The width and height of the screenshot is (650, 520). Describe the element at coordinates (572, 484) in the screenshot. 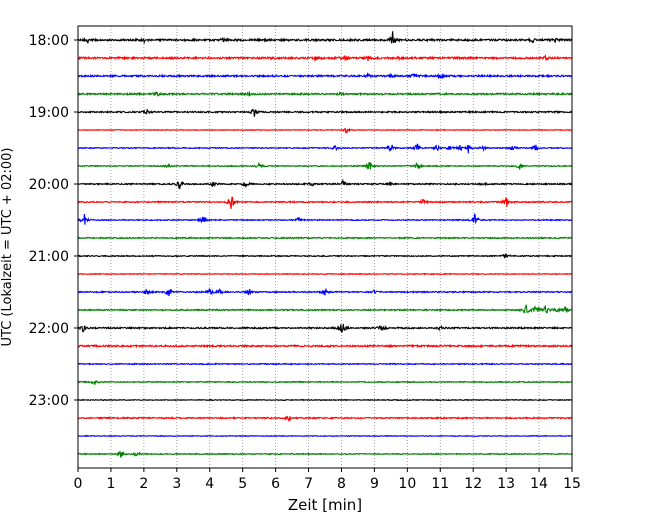

I see `x-tick-label-15: 15` at that location.